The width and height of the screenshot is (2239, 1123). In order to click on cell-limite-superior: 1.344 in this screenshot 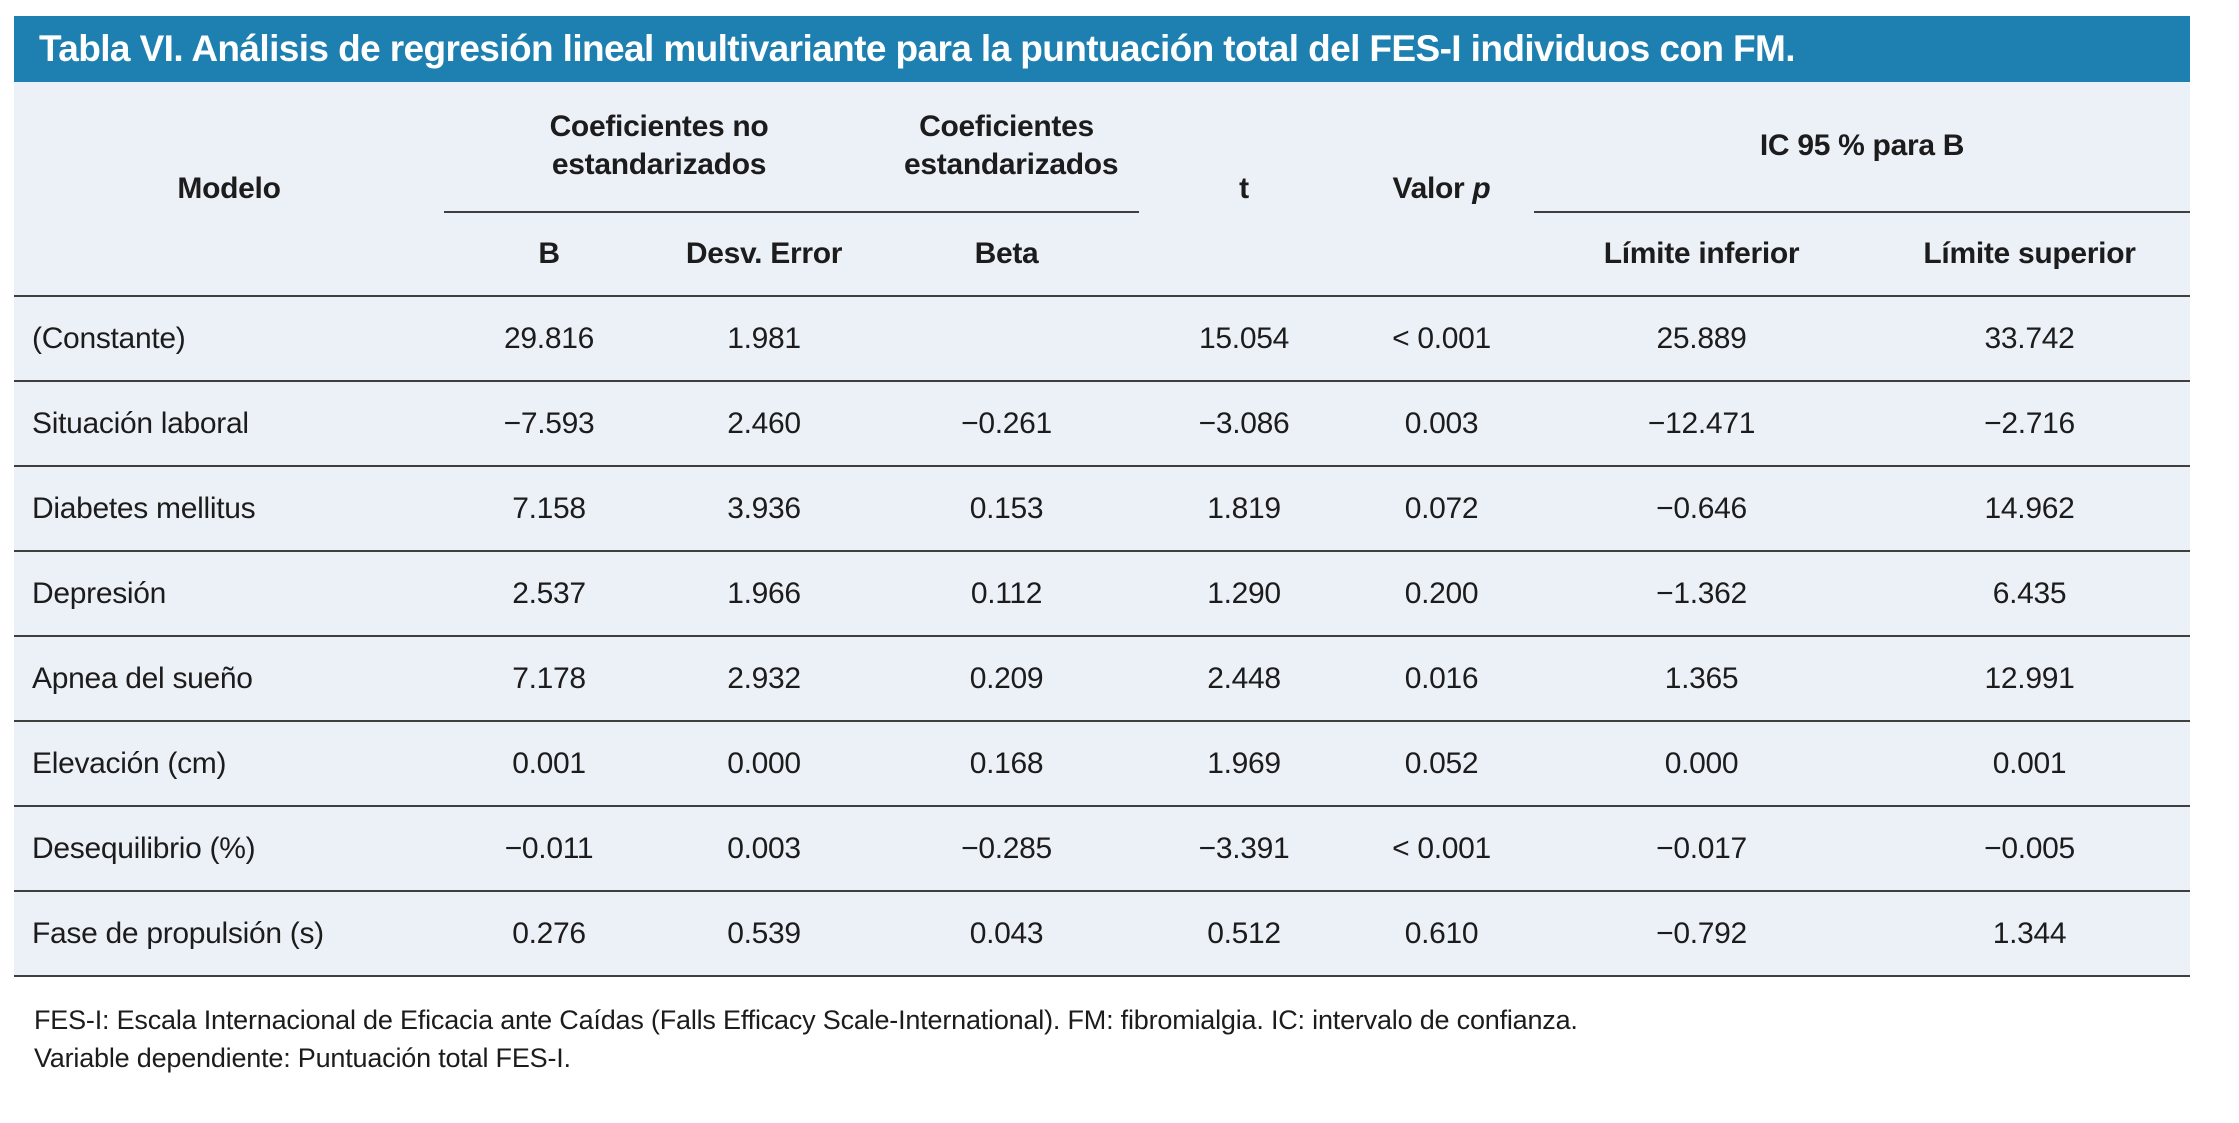, I will do `click(2029, 934)`.